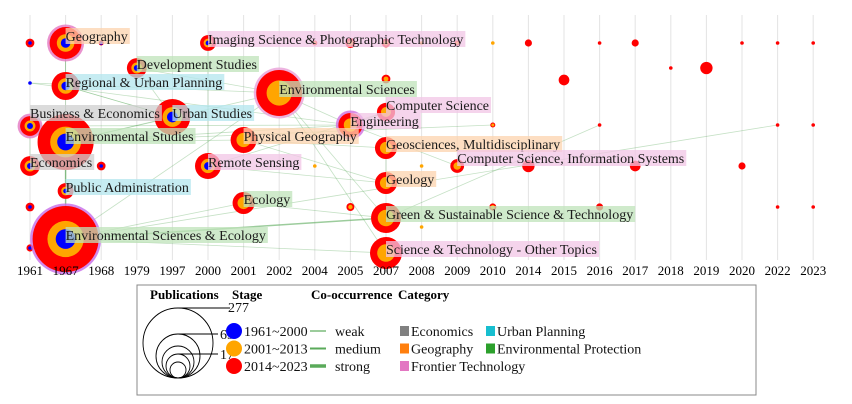 This screenshot has width=852, height=404. I want to click on node-label-text: Environmental Studies, so click(130, 137).